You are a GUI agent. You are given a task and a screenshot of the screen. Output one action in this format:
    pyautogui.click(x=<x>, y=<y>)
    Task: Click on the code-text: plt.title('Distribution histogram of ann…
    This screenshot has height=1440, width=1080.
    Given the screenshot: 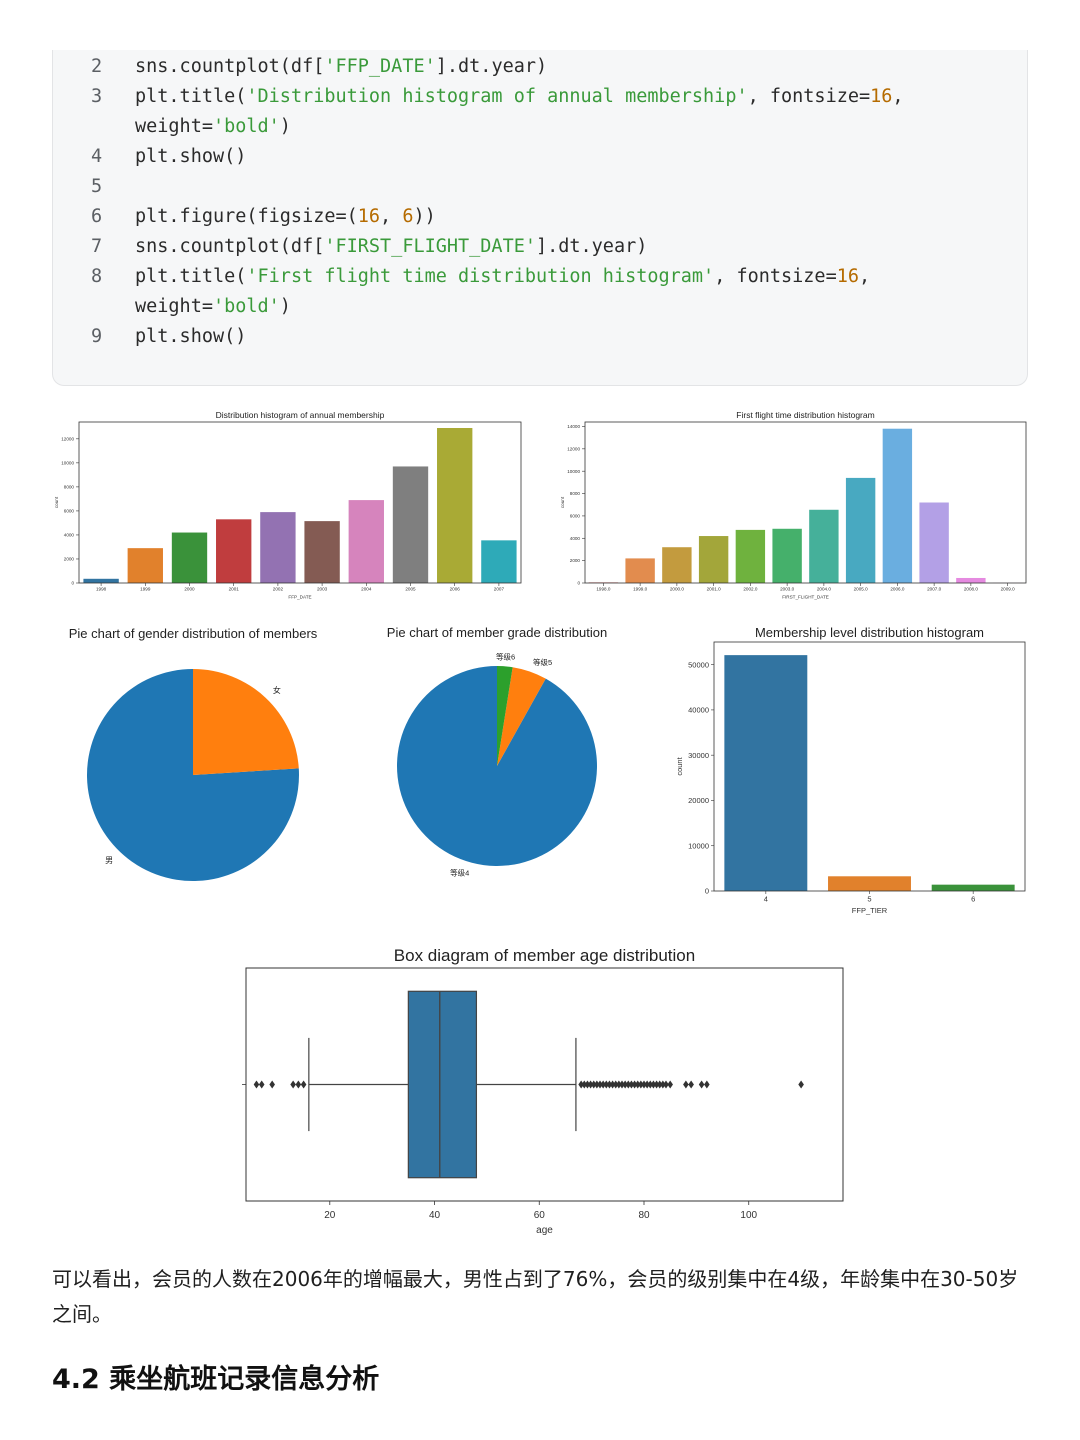 What is the action you would take?
    pyautogui.click(x=519, y=96)
    